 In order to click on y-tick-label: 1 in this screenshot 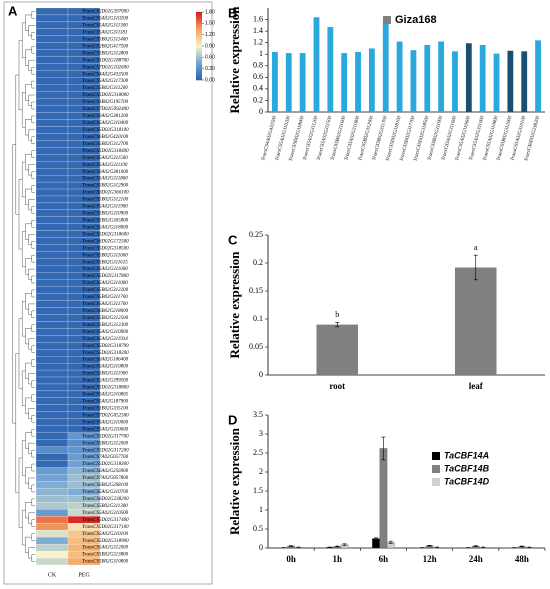, I will do `click(261, 53)`.